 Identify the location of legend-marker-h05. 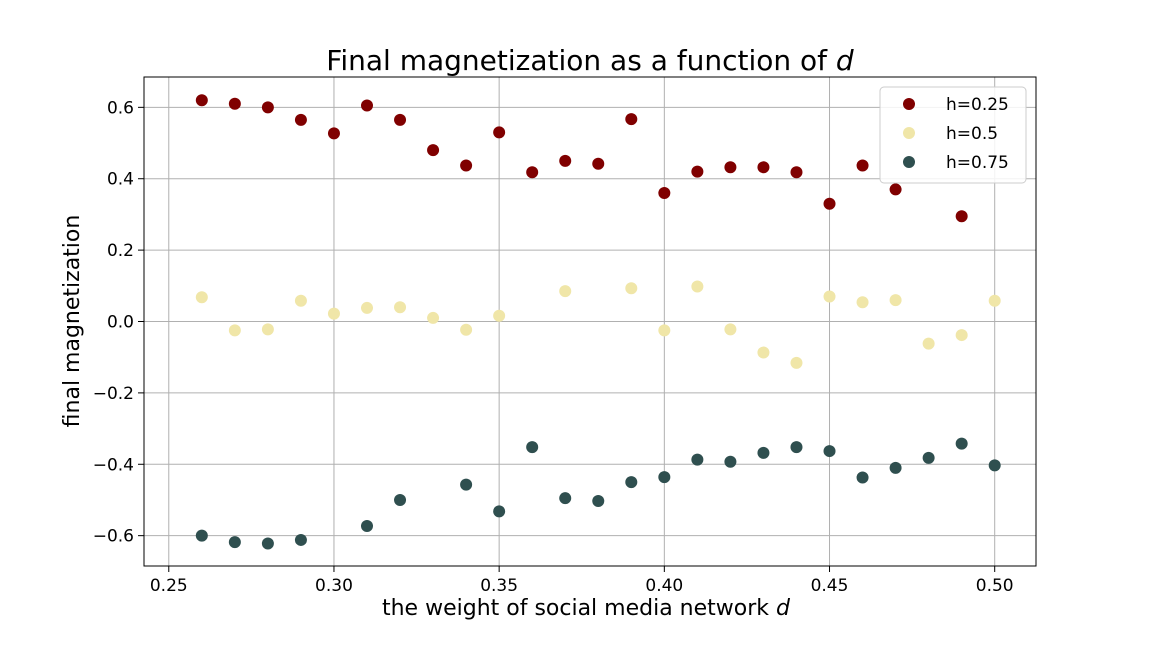
(909, 133).